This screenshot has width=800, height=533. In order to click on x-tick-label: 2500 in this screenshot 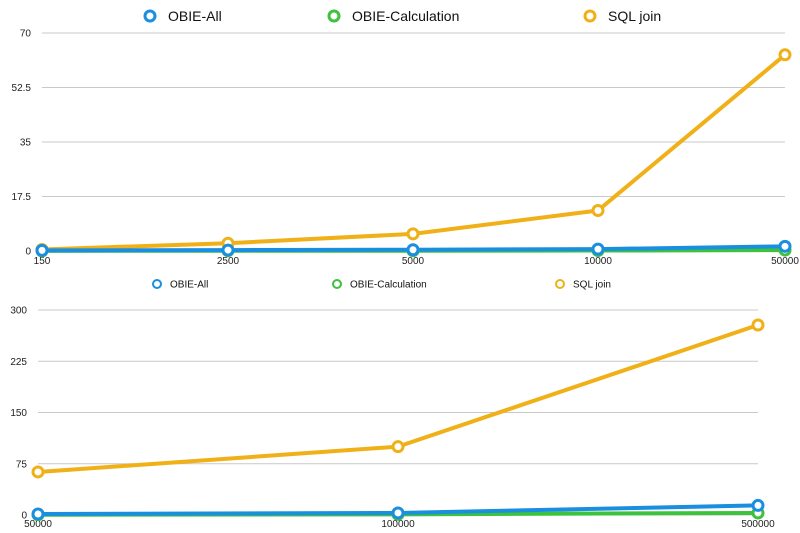, I will do `click(228, 261)`.